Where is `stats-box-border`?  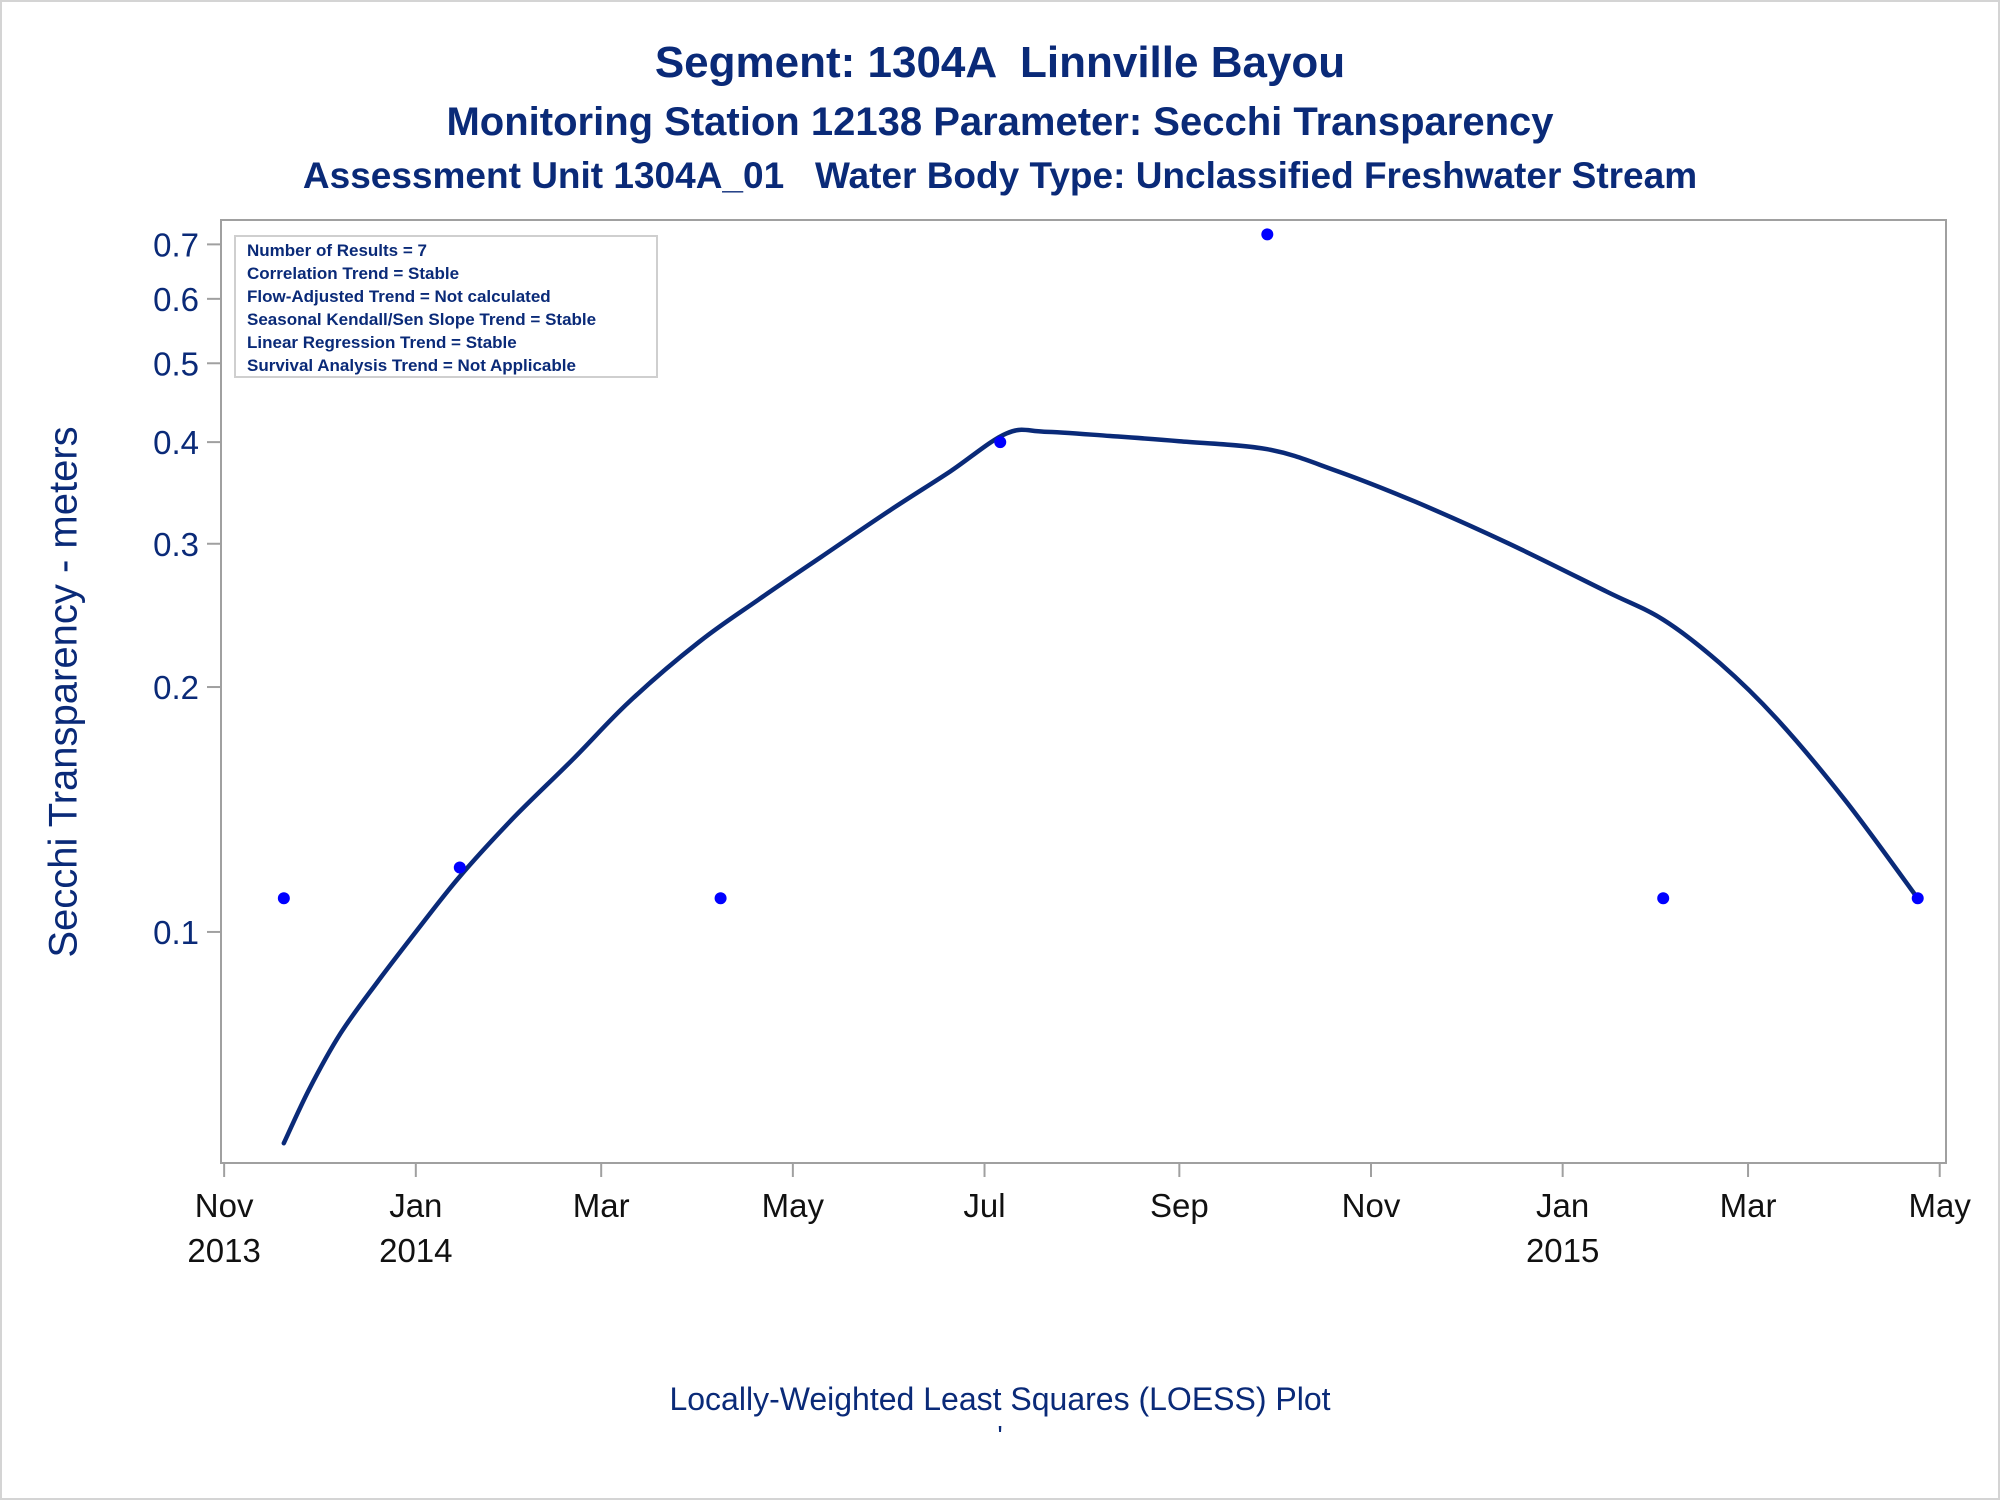
stats-box-border is located at coordinates (446, 306).